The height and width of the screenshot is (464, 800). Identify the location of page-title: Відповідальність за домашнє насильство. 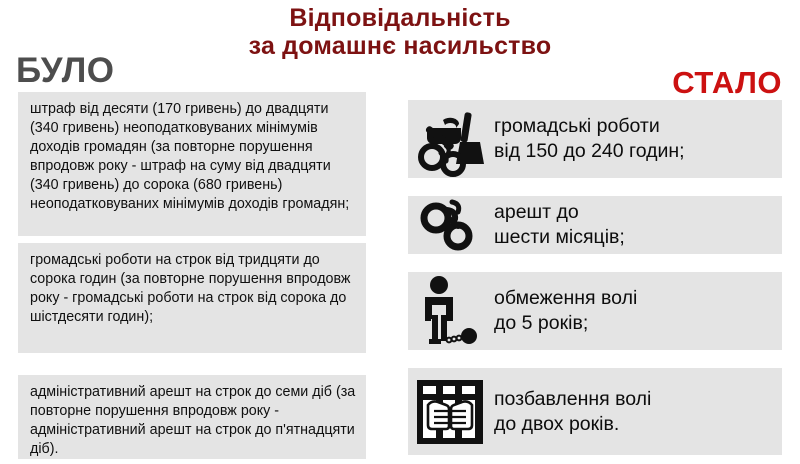
(400, 32).